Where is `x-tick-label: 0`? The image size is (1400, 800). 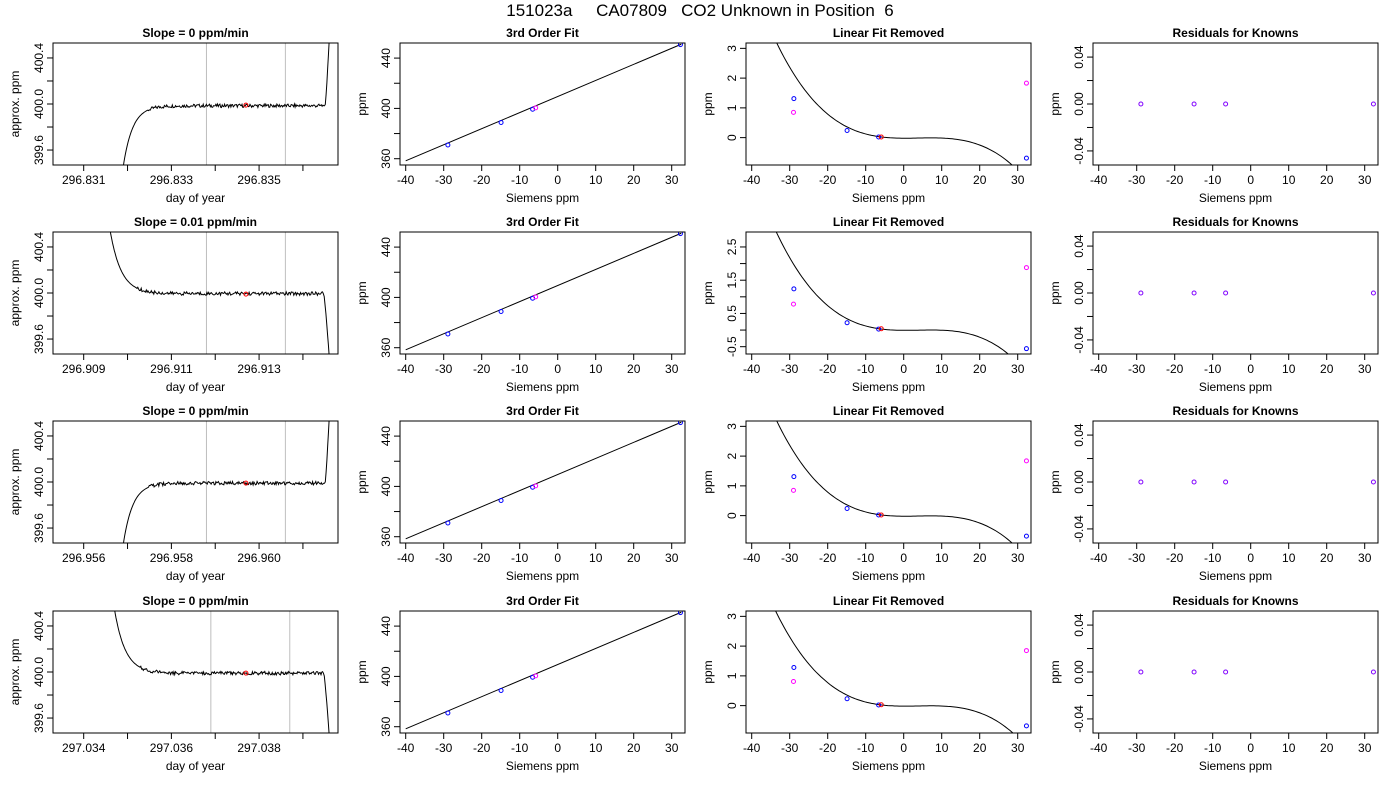 x-tick-label: 0 is located at coordinates (557, 748).